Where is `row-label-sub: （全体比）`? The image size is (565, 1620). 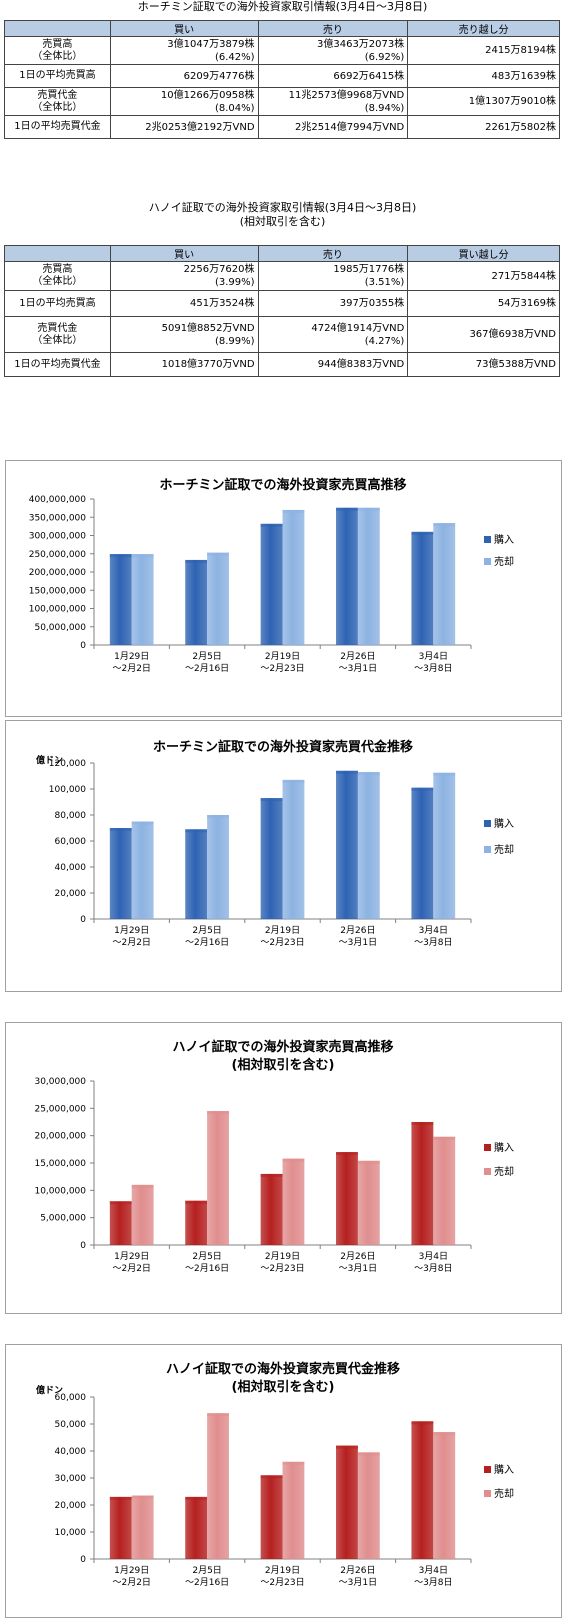
row-label-sub: （全体比） is located at coordinates (57, 56).